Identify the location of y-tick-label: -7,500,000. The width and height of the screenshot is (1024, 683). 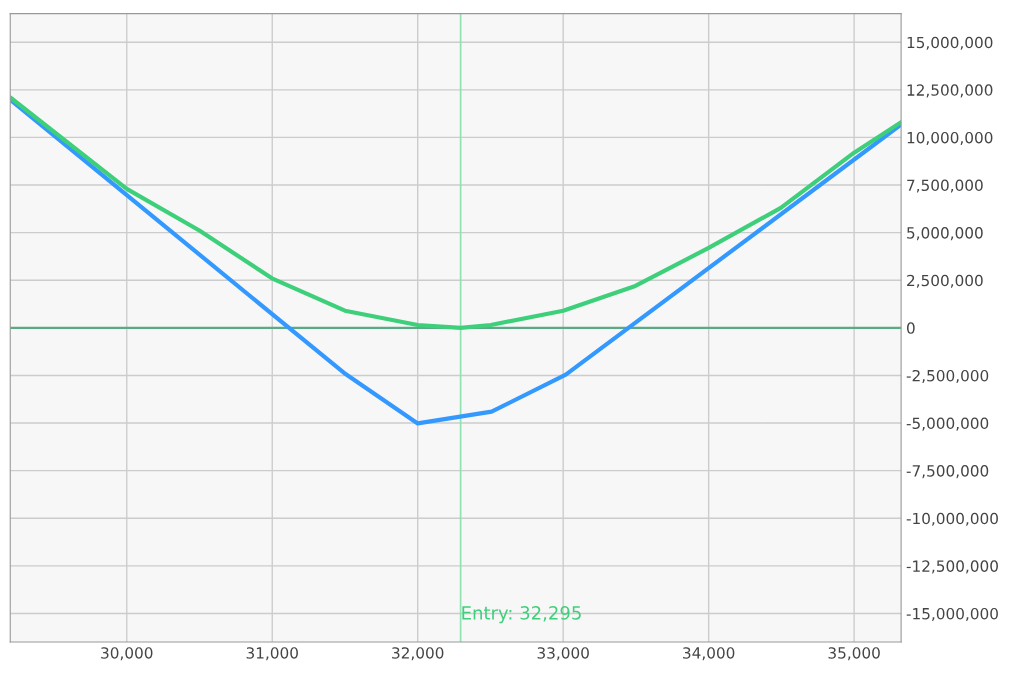
(947, 472).